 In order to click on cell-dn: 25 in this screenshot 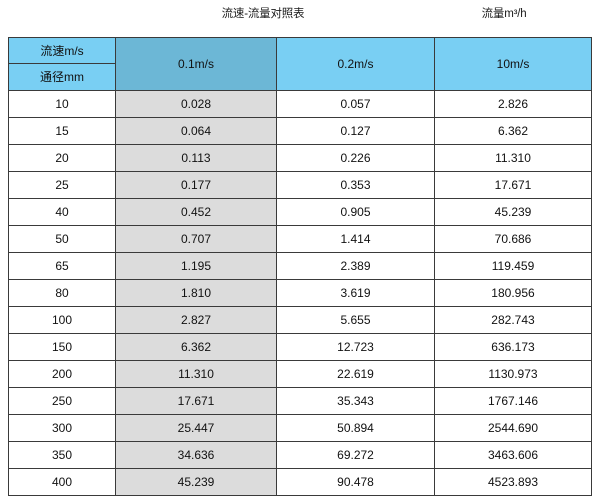, I will do `click(62, 185)`.